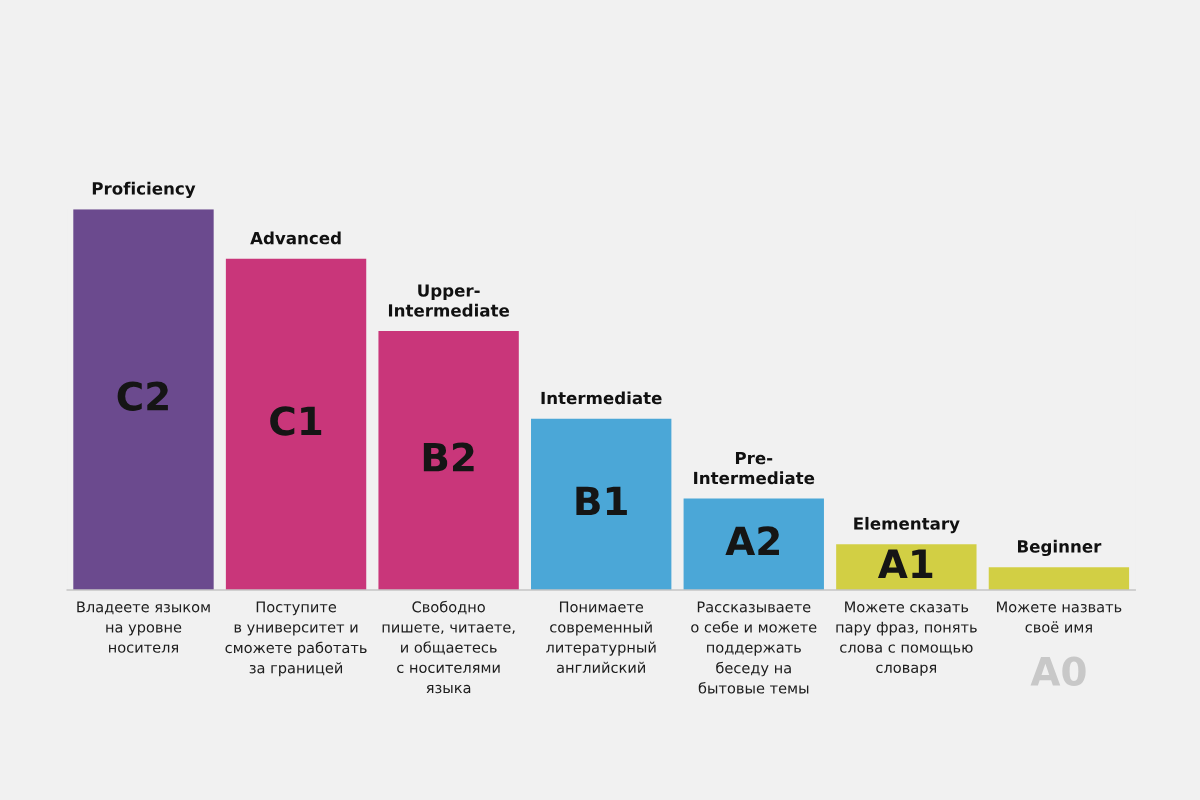  Describe the element at coordinates (296, 639) in the screenshot. I see `text: Поступите в университет и сможете работать за границей` at that location.